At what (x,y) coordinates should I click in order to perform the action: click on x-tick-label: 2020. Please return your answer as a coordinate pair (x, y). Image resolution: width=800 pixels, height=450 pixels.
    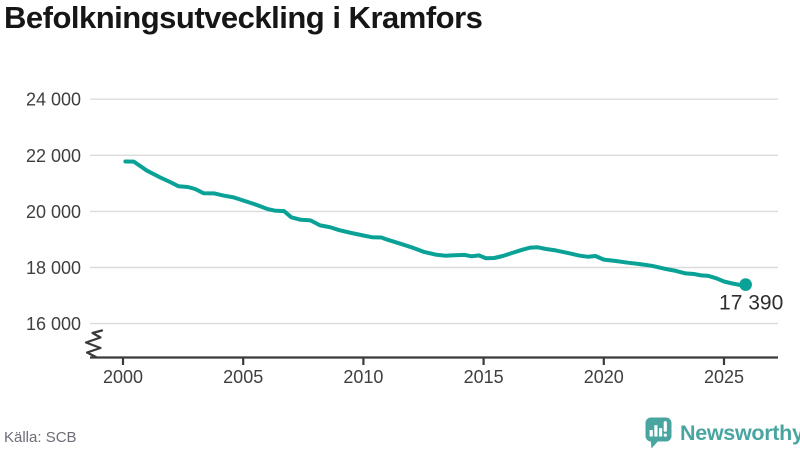
    Looking at the image, I should click on (604, 377).